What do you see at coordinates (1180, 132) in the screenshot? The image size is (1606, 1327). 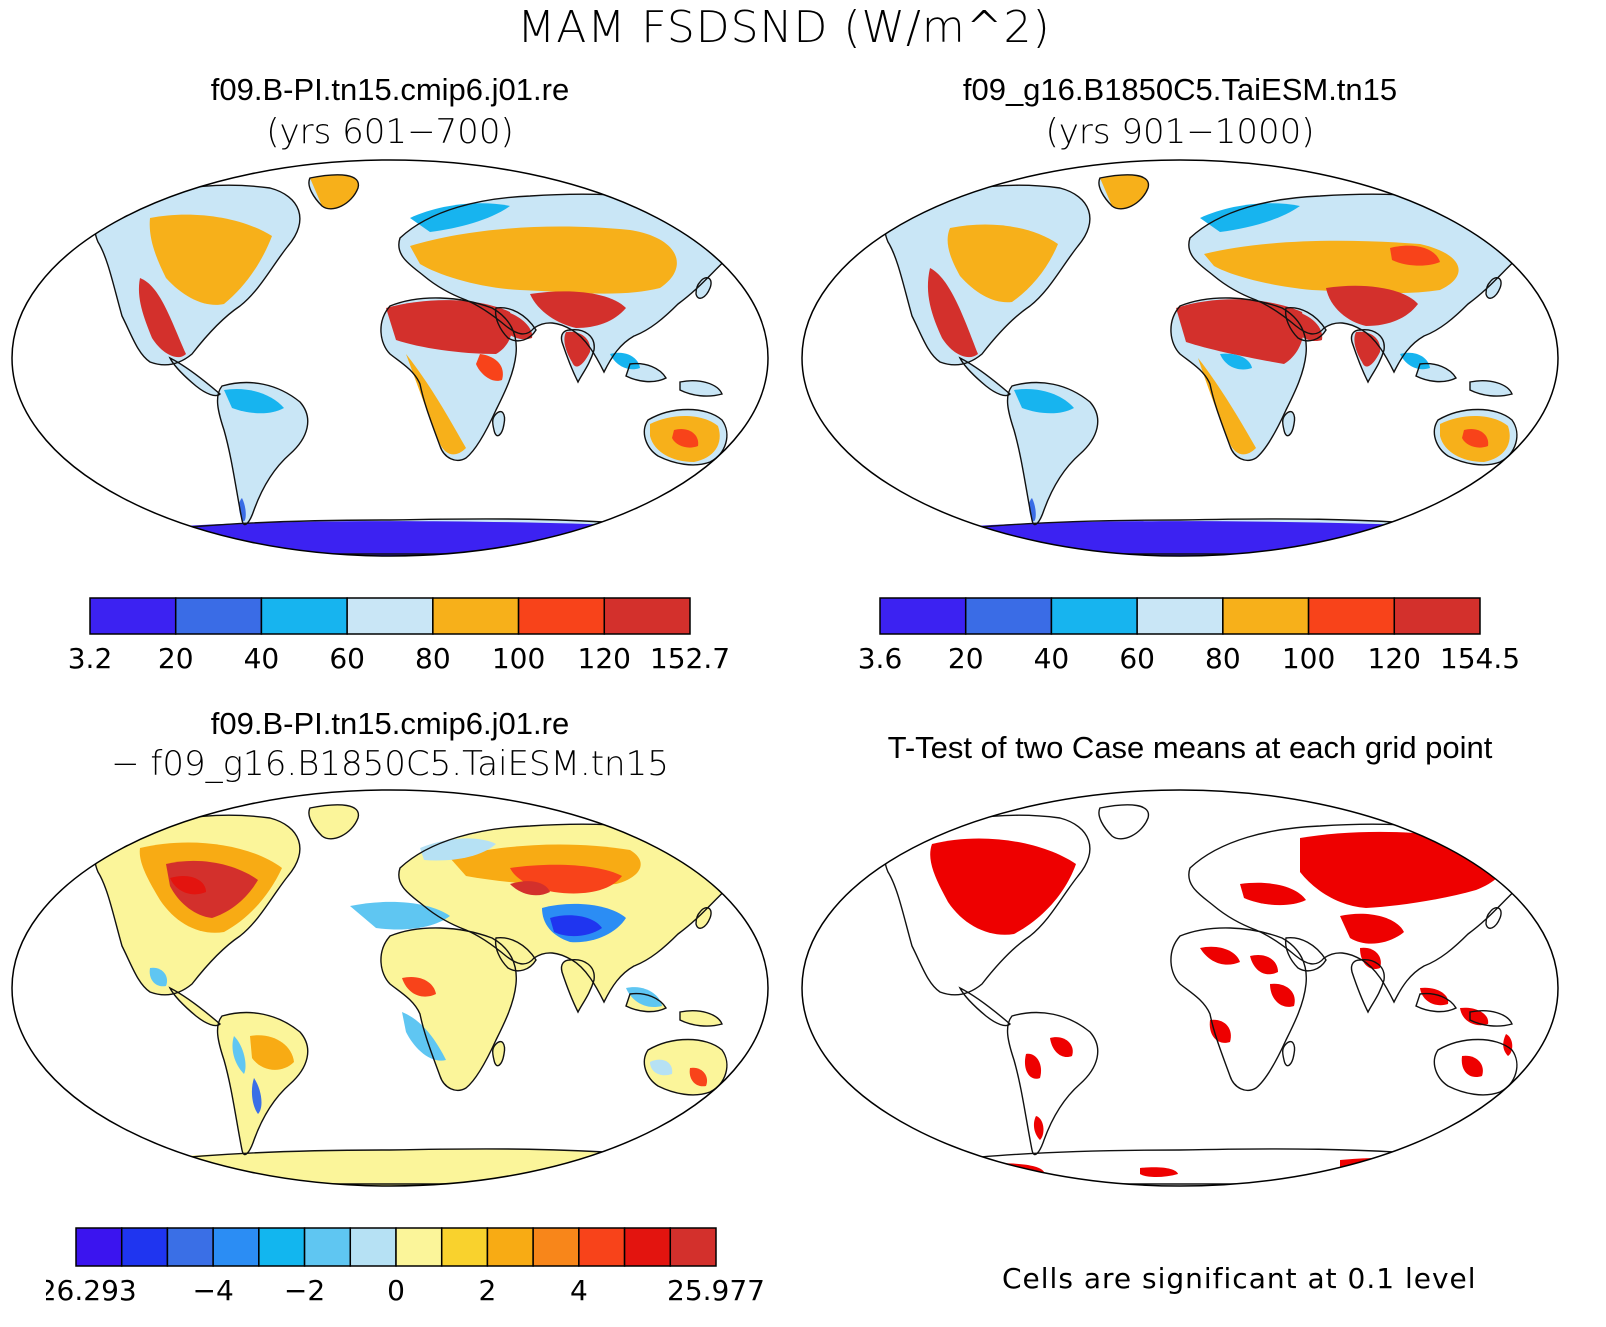 I see `case2-subtitle: (yrs 901−1000)` at bounding box center [1180, 132].